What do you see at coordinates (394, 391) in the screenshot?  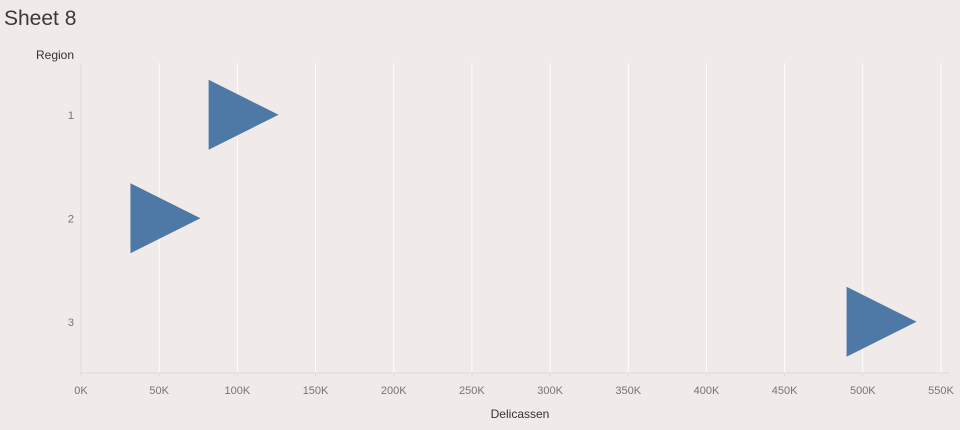 I see `x-tick-label: 200K` at bounding box center [394, 391].